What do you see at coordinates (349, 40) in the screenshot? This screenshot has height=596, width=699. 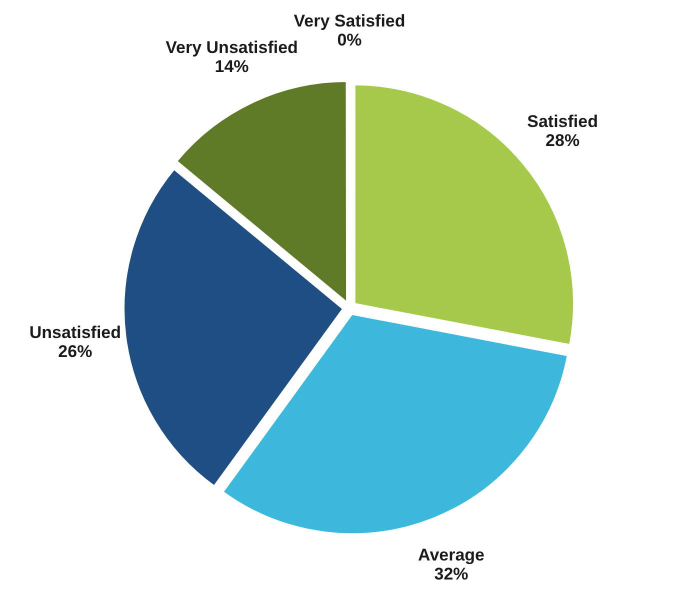 I see `text: 0%` at bounding box center [349, 40].